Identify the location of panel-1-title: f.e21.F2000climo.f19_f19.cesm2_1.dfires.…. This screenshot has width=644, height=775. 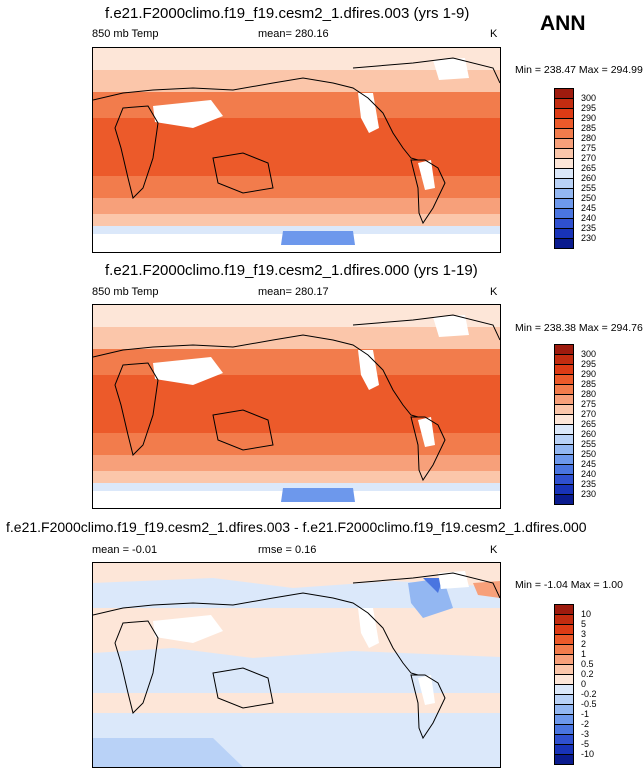
(287, 13).